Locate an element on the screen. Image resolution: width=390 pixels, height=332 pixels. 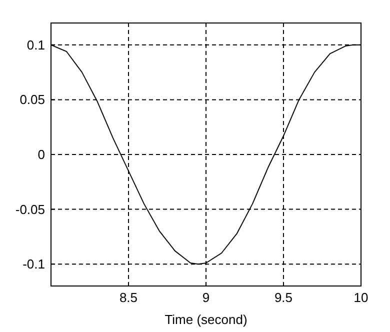
y-tick-label: 0 is located at coordinates (41, 154).